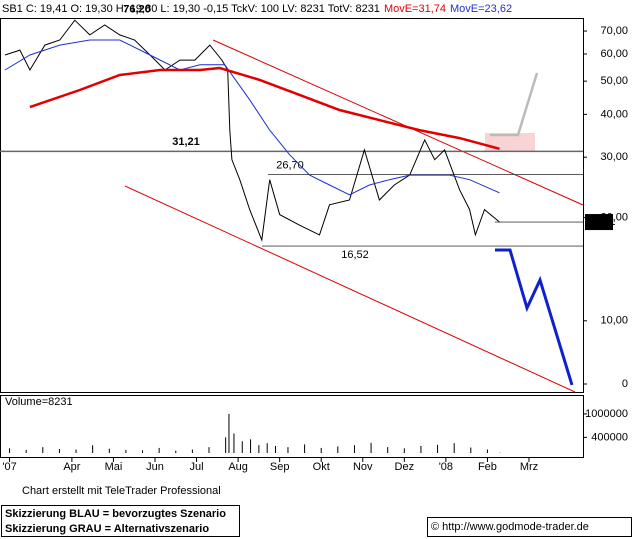 Image resolution: width=634 pixels, height=539 pixels. Describe the element at coordinates (9, 467) in the screenshot. I see `x-tick-label: '07` at that location.